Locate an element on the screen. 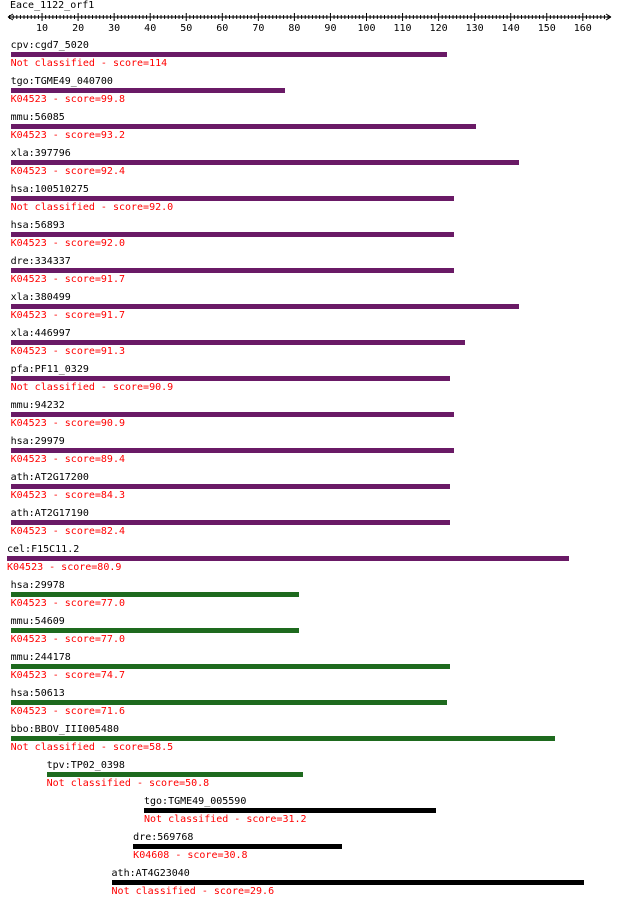 The image size is (620, 905). ruler-tick-label: 40 is located at coordinates (150, 28).